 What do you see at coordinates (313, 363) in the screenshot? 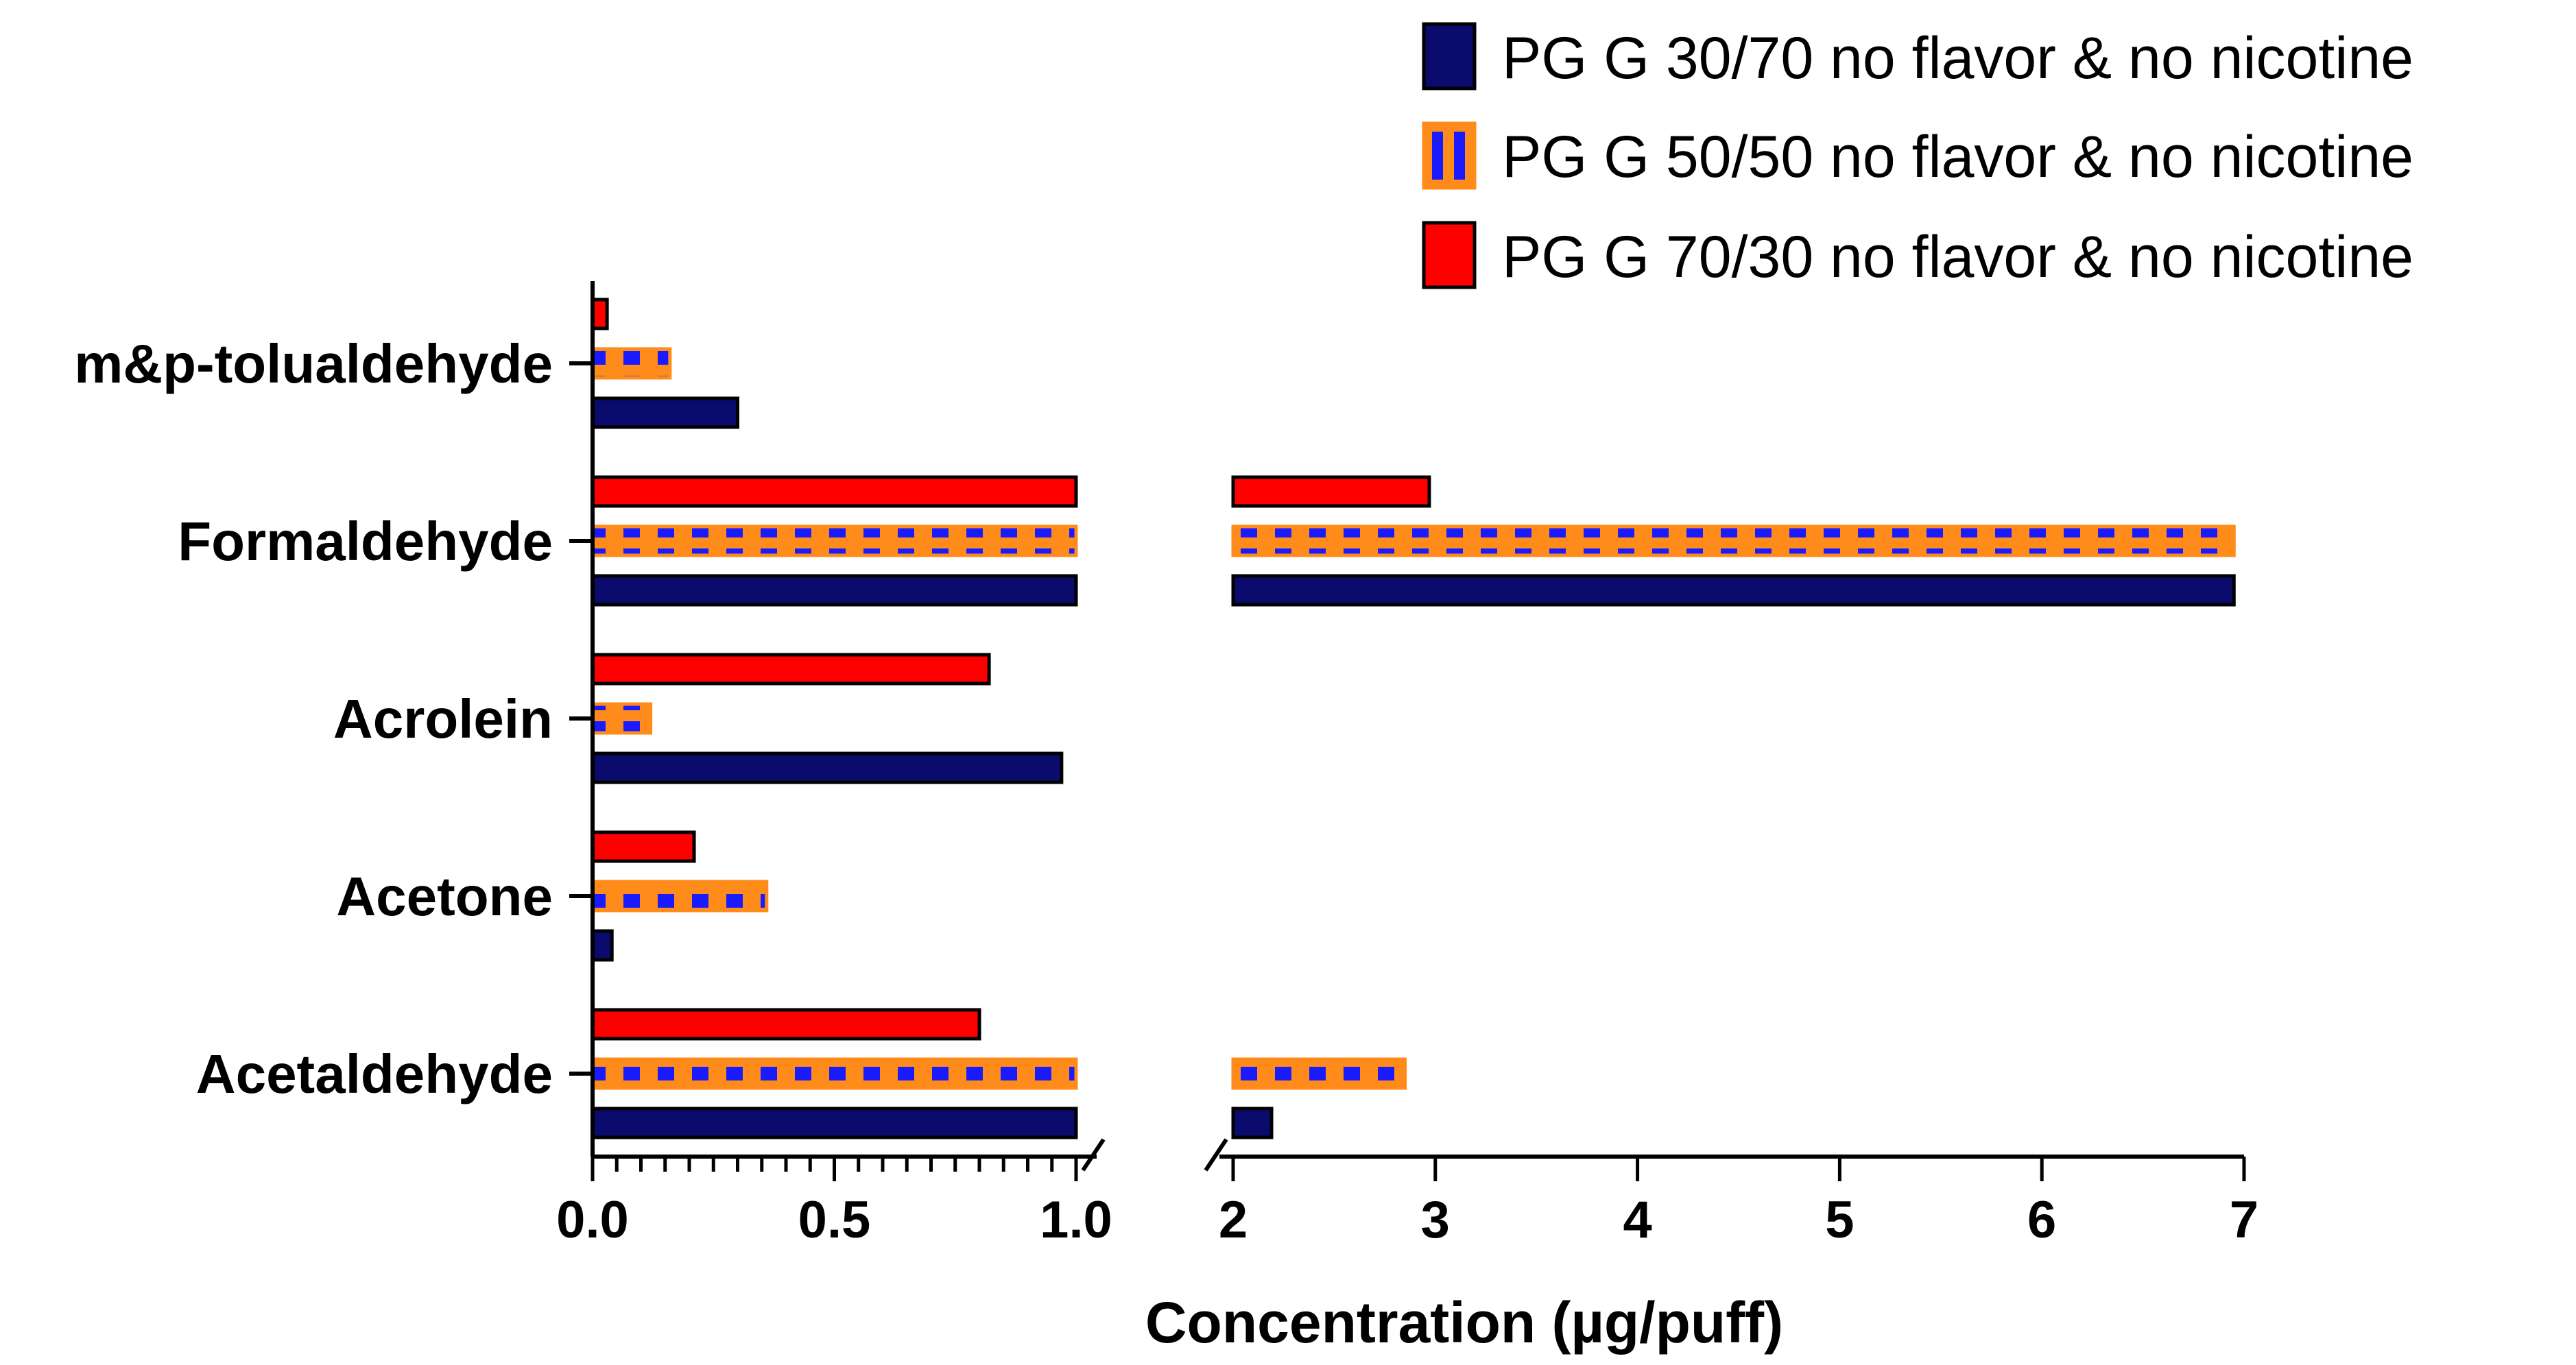
I see `category-label: m&p-tolualdehyde` at bounding box center [313, 363].